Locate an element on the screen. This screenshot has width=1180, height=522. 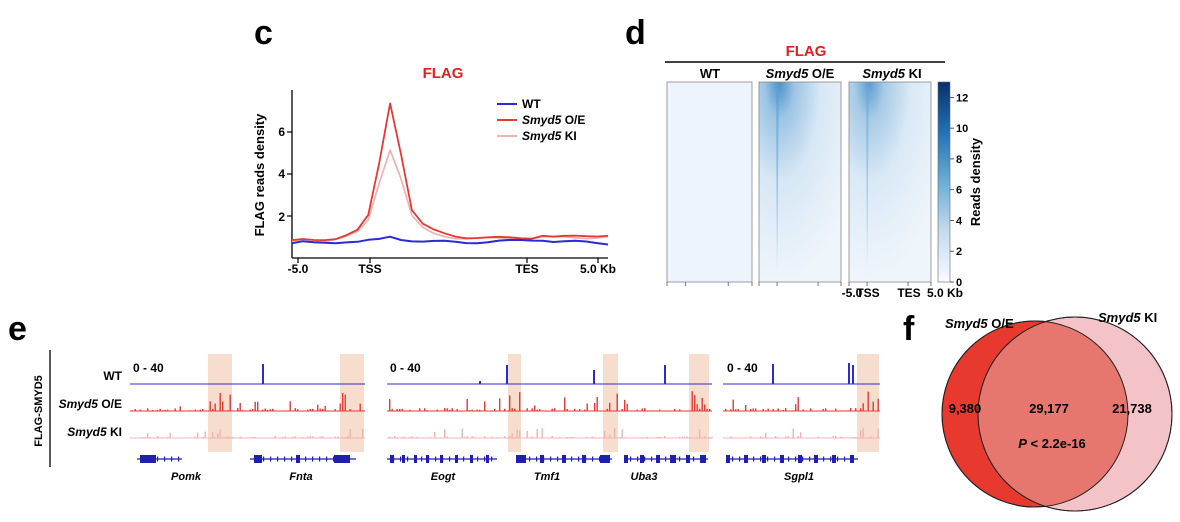
gene-label-sgpl1: Sgpl1 is located at coordinates (799, 477).